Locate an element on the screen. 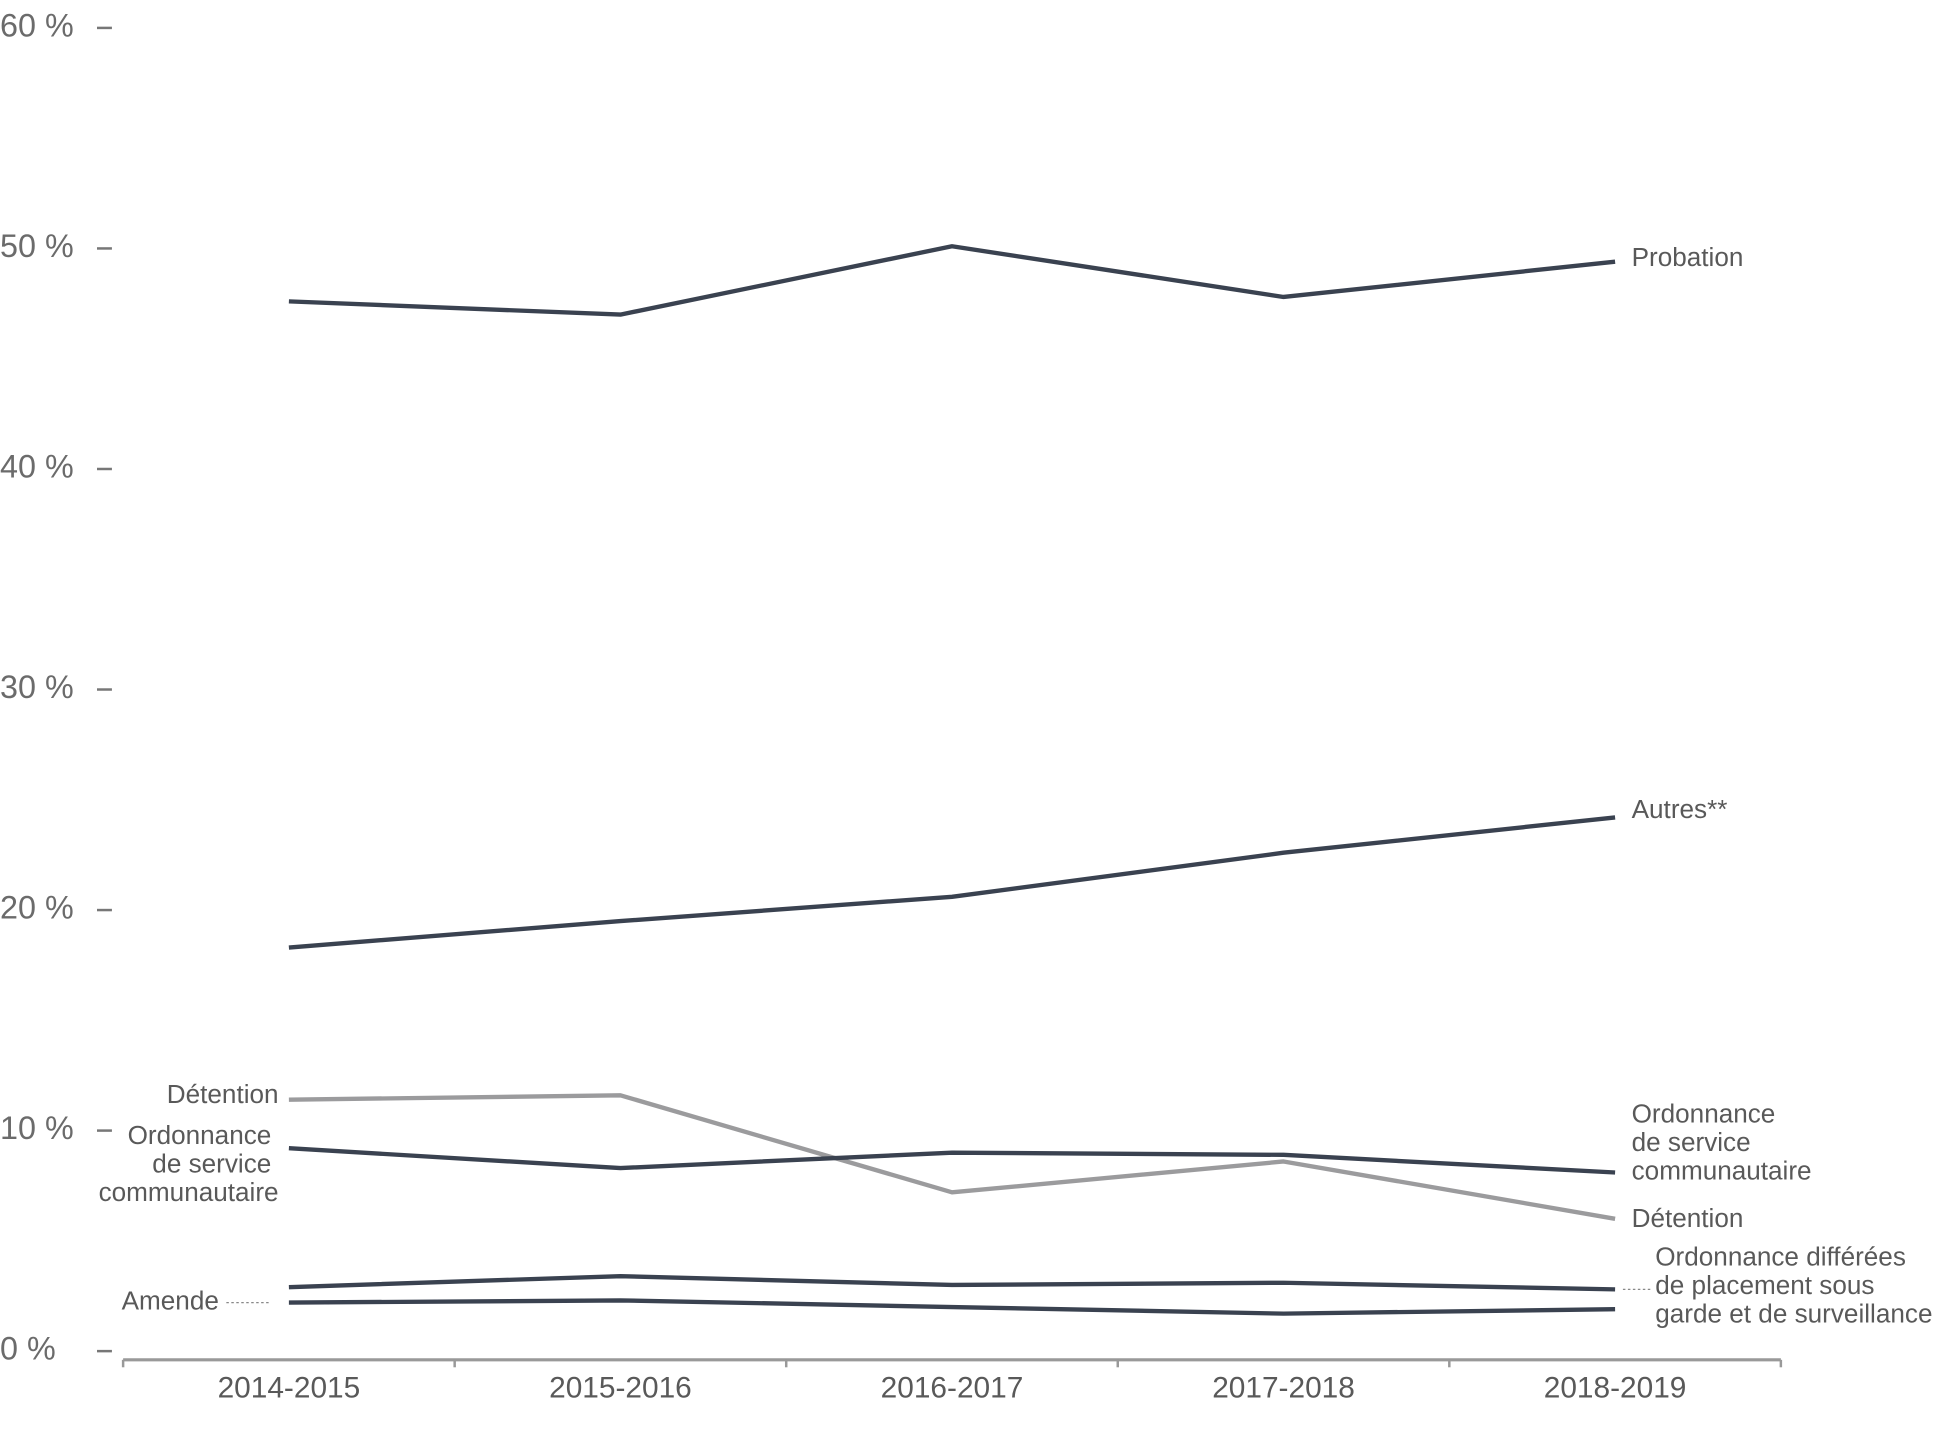  y-tick-label: 10 % is located at coordinates (37, 1128).